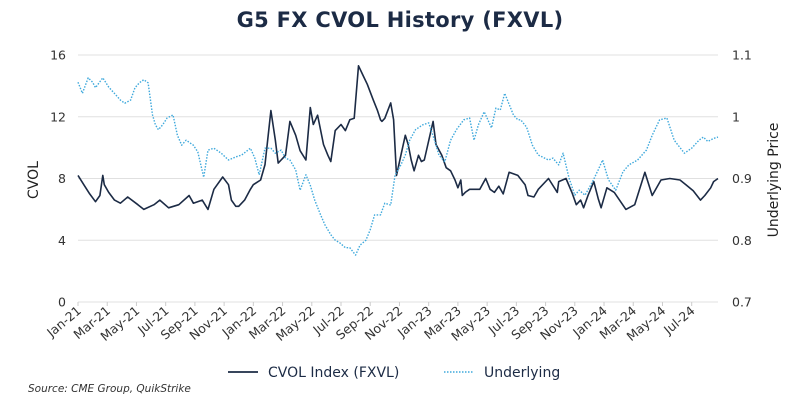 The image size is (800, 419). What do you see at coordinates (742, 55) in the screenshot?
I see `y2-tick-label: 1.1` at bounding box center [742, 55].